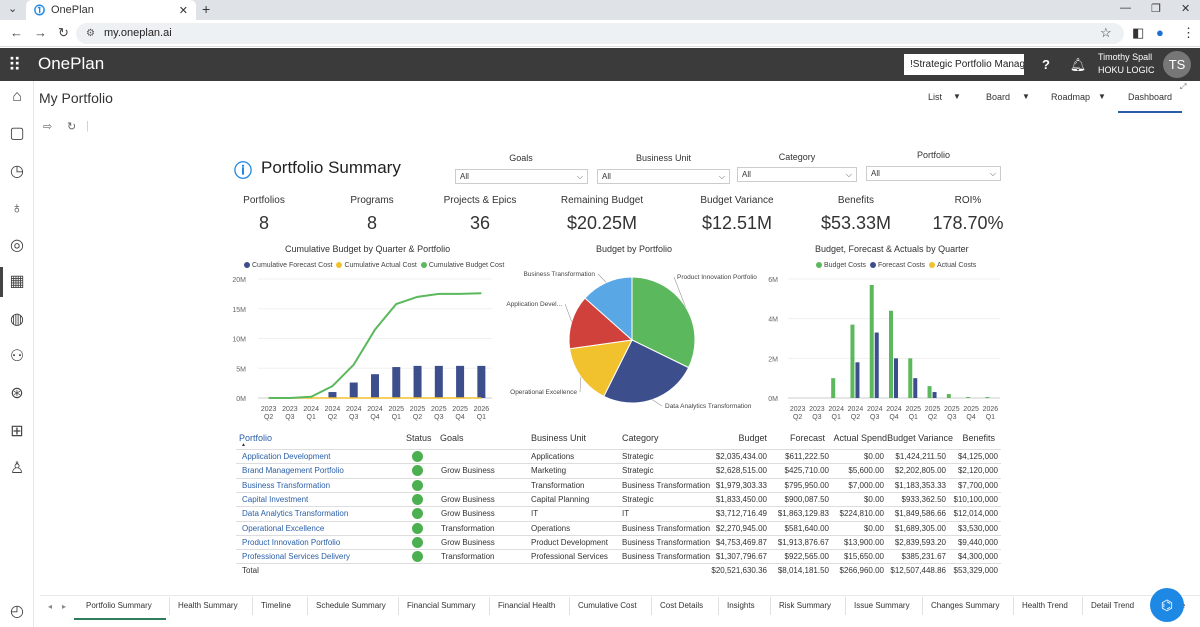 The image size is (1200, 627). Describe the element at coordinates (1045, 605) in the screenshot. I see `sheet-tab: Health Trend` at that location.